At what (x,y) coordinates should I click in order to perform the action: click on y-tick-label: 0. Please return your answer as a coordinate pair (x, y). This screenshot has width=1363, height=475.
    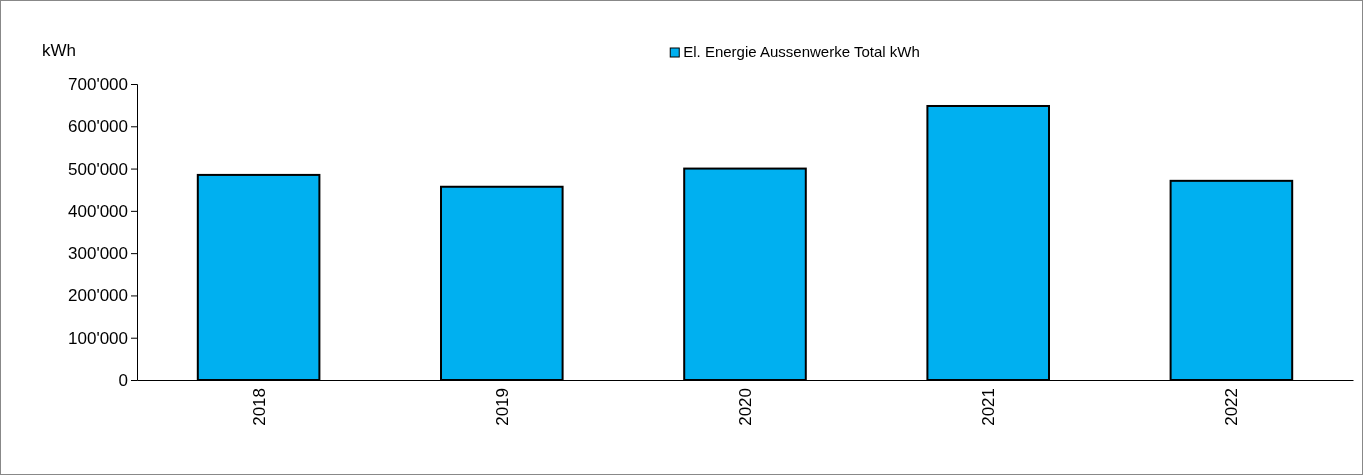
    Looking at the image, I should click on (123, 380).